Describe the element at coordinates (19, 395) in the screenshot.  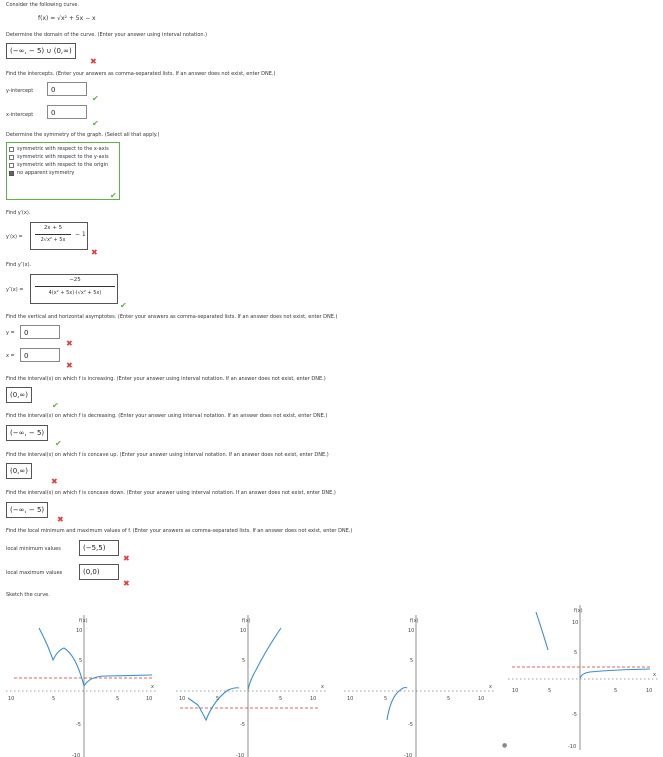
I see `increasing-answer: (0,∞)` at that location.